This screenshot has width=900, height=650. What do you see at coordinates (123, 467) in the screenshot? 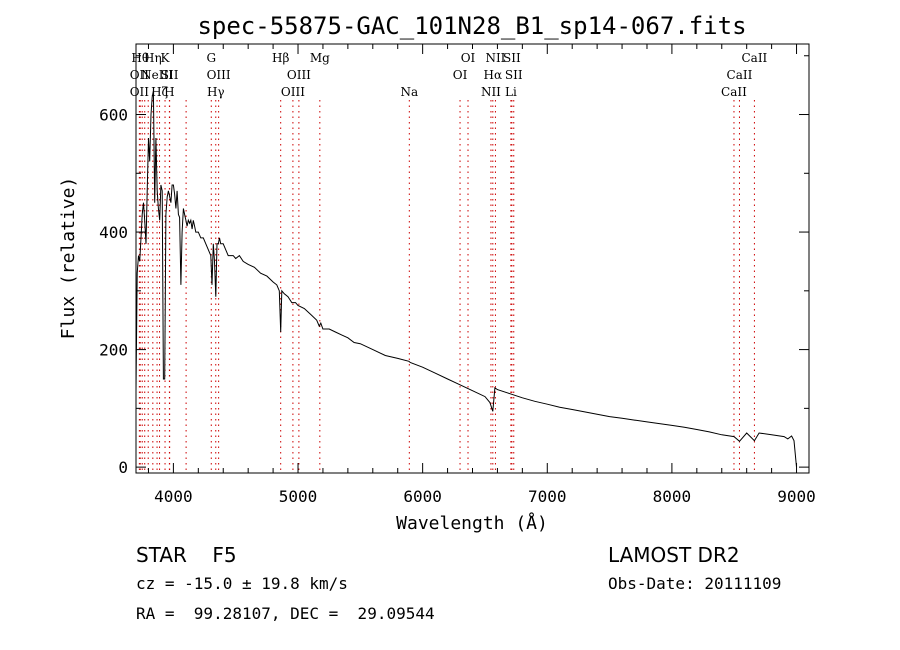
I see `y-tick-label: 0` at bounding box center [123, 467].